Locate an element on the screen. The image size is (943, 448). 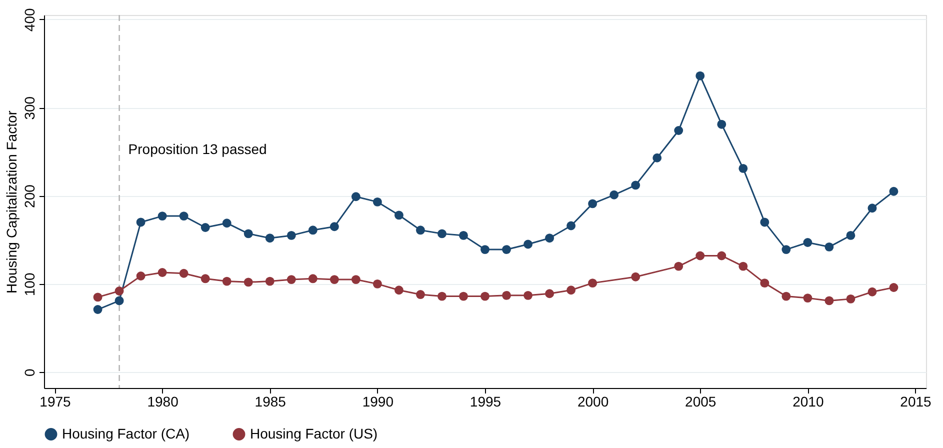
x-tick-label: 2015 is located at coordinates (916, 402).